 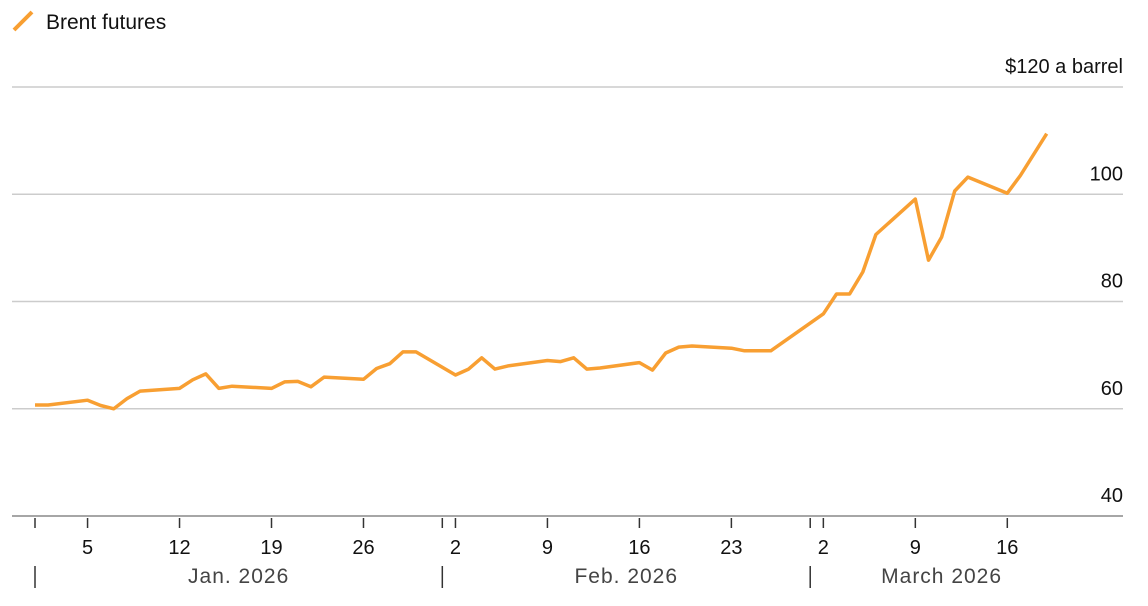 I want to click on y-tick-label: 40, so click(x=1112, y=496).